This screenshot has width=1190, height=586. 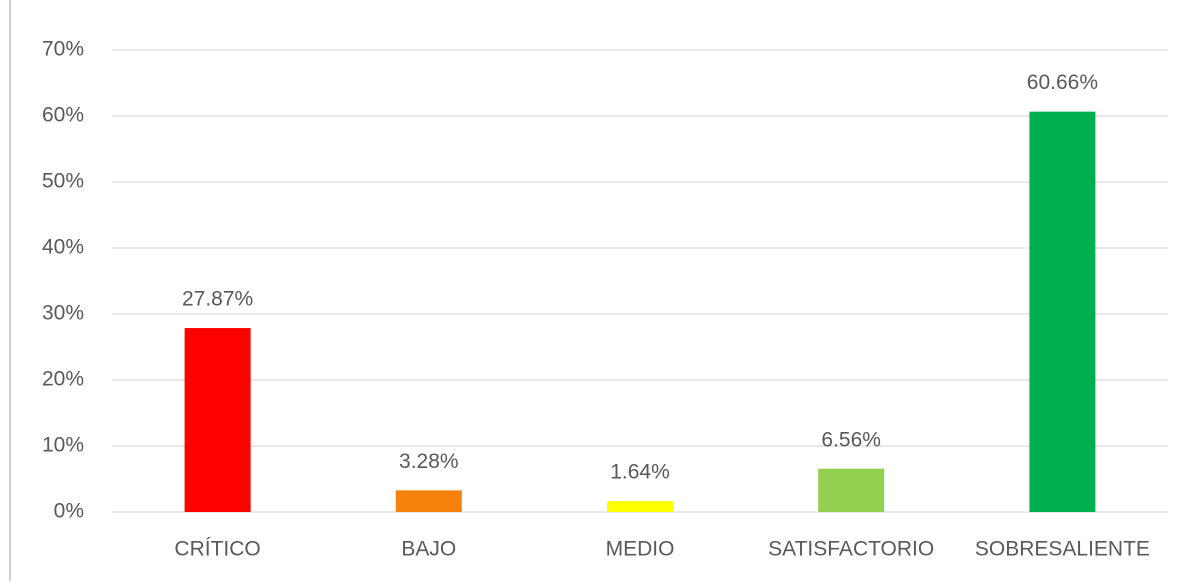 I want to click on y-tick-label: 0%, so click(x=69, y=511).